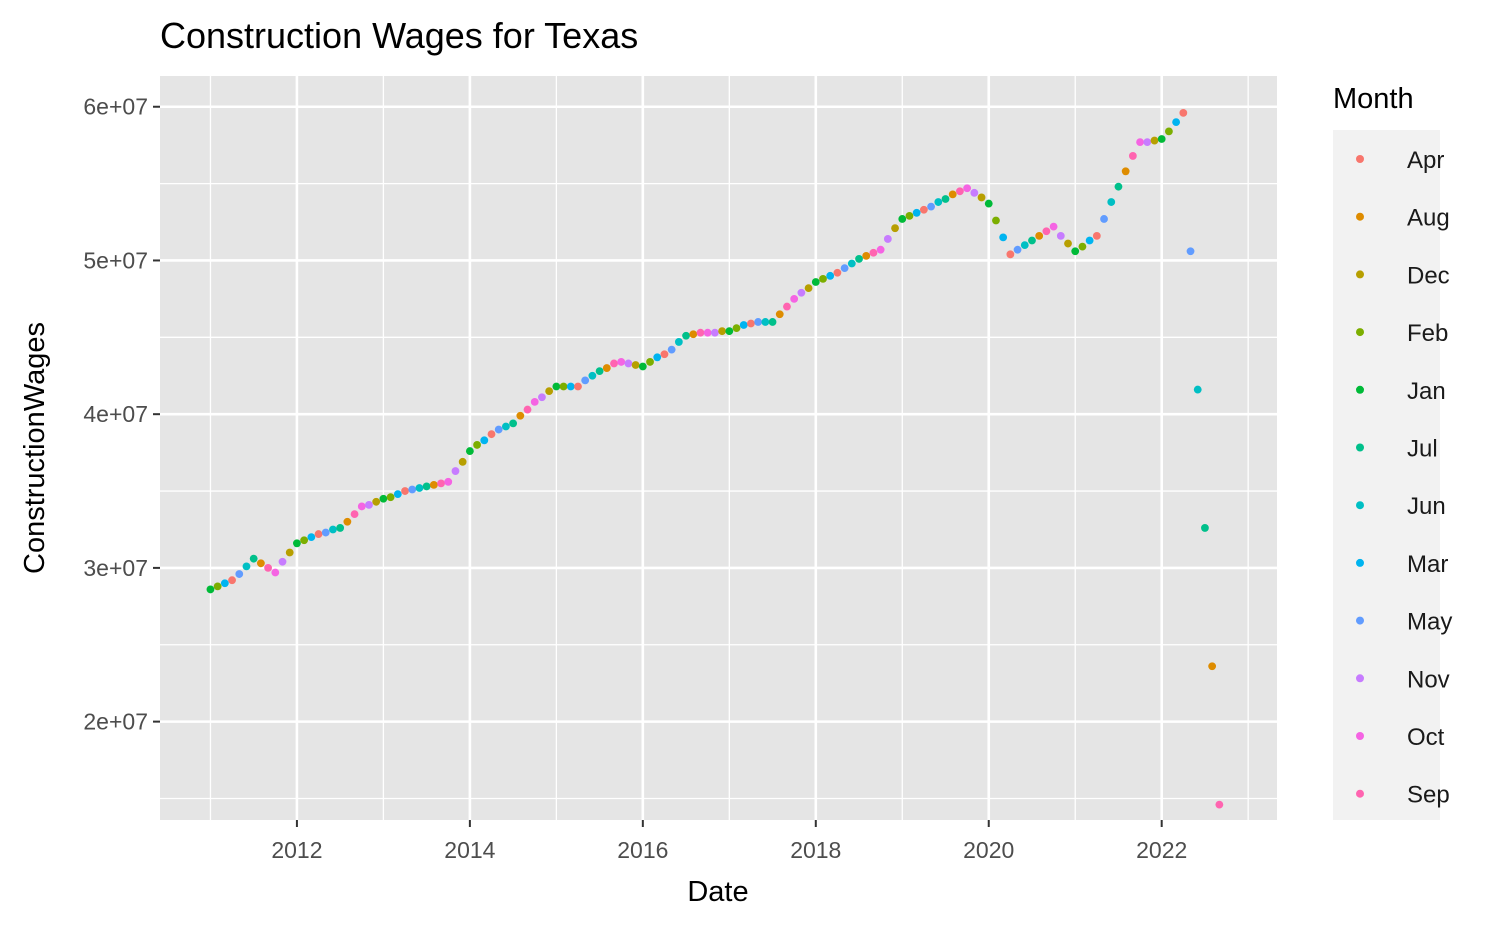 This screenshot has height=927, width=1500. I want to click on legend-key-background, so click(1386, 475).